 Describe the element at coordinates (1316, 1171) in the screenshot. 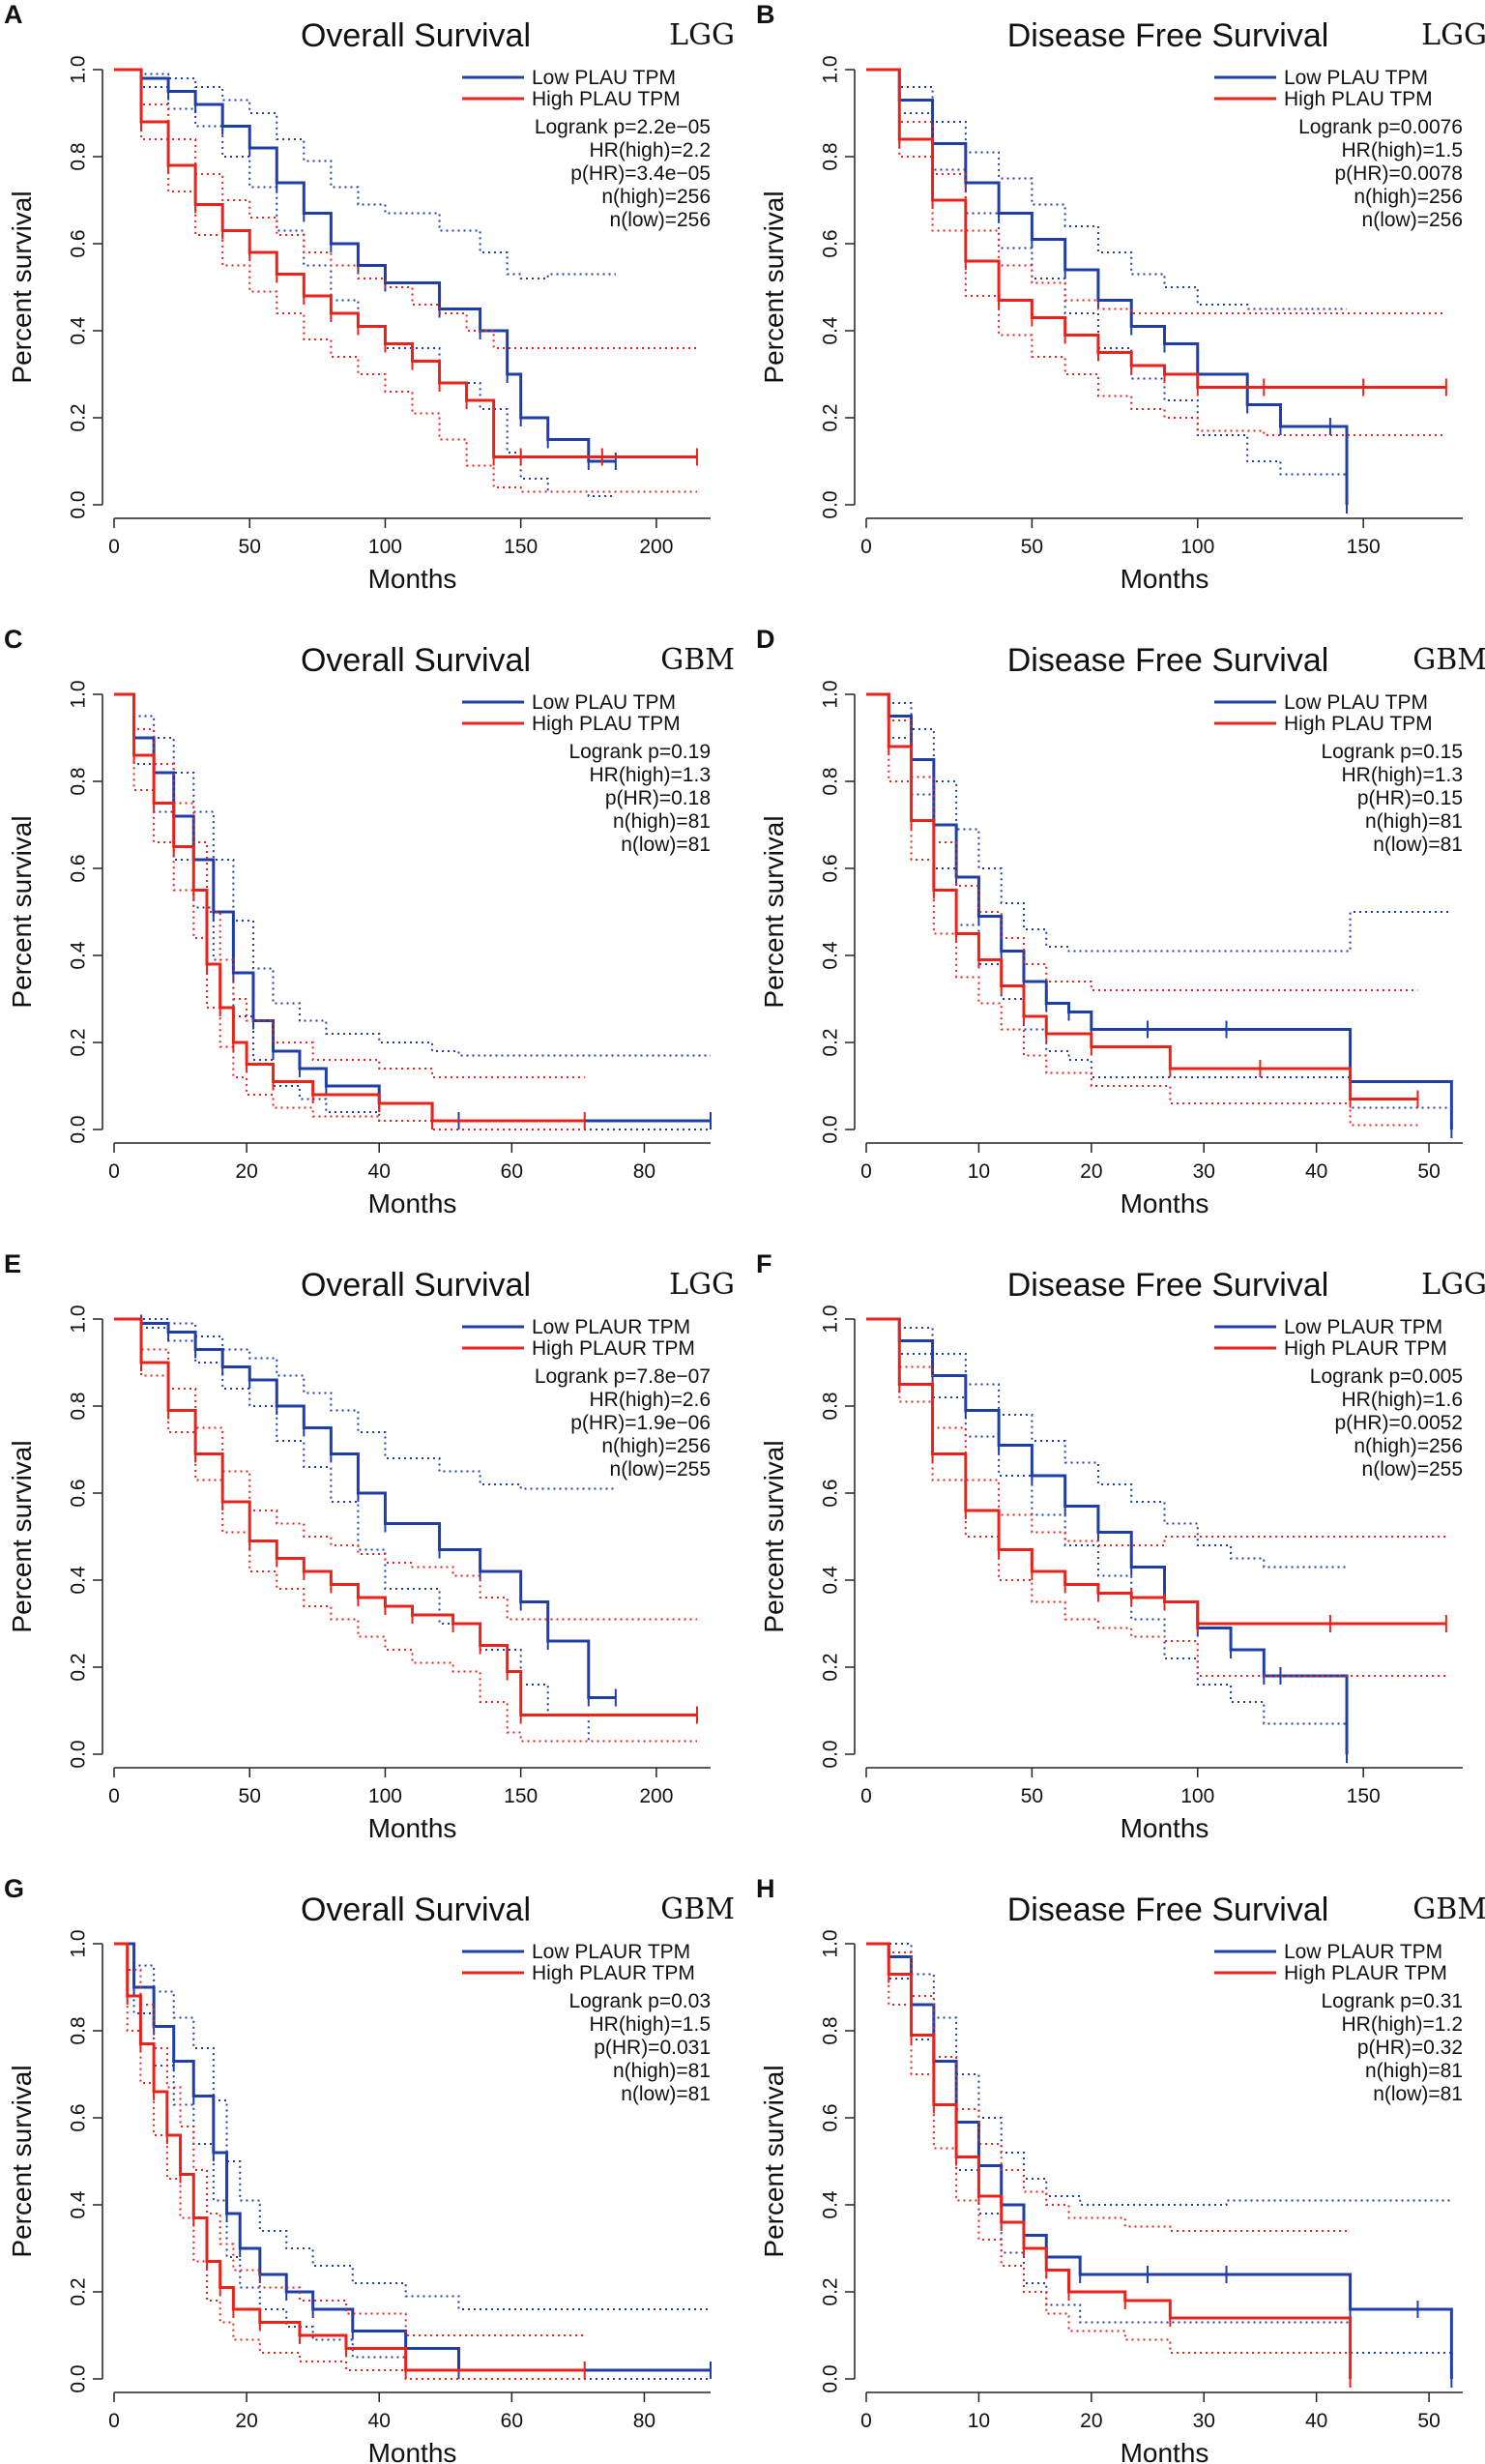

I see `panel-d-x-tick-label: 40` at that location.